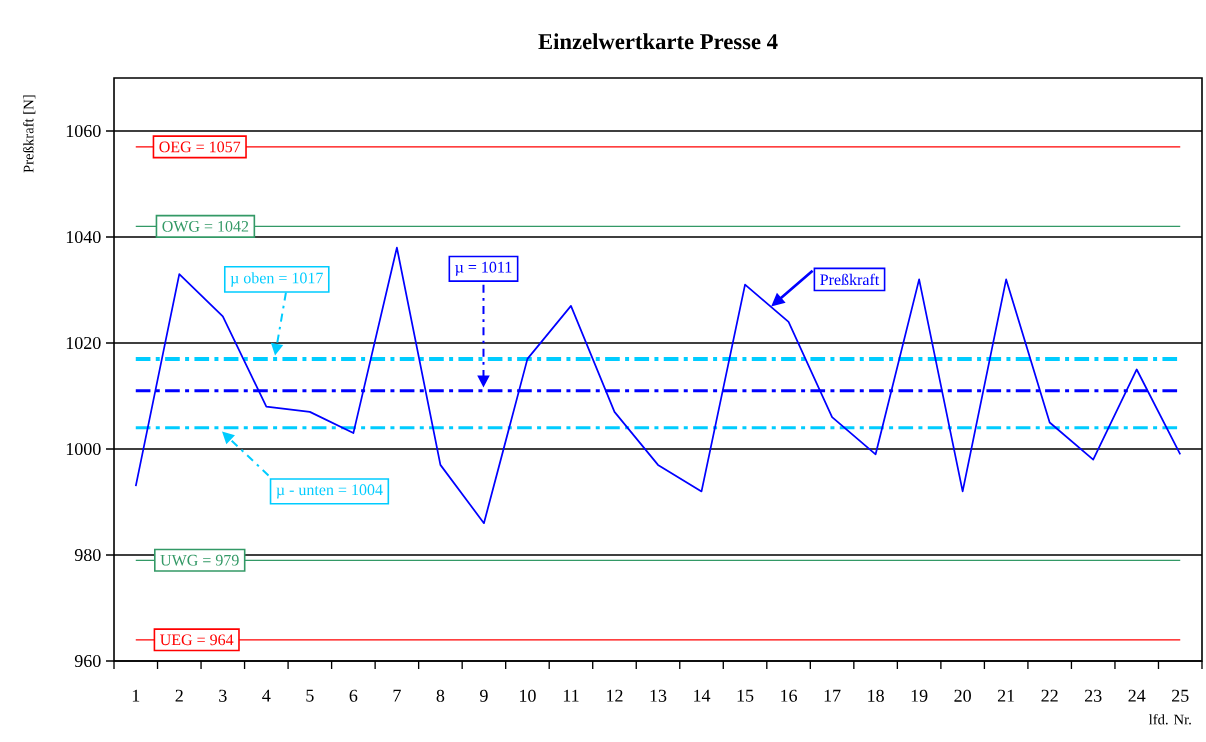 The width and height of the screenshot is (1206, 742). I want to click on x-tick-label: 6, so click(353, 695).